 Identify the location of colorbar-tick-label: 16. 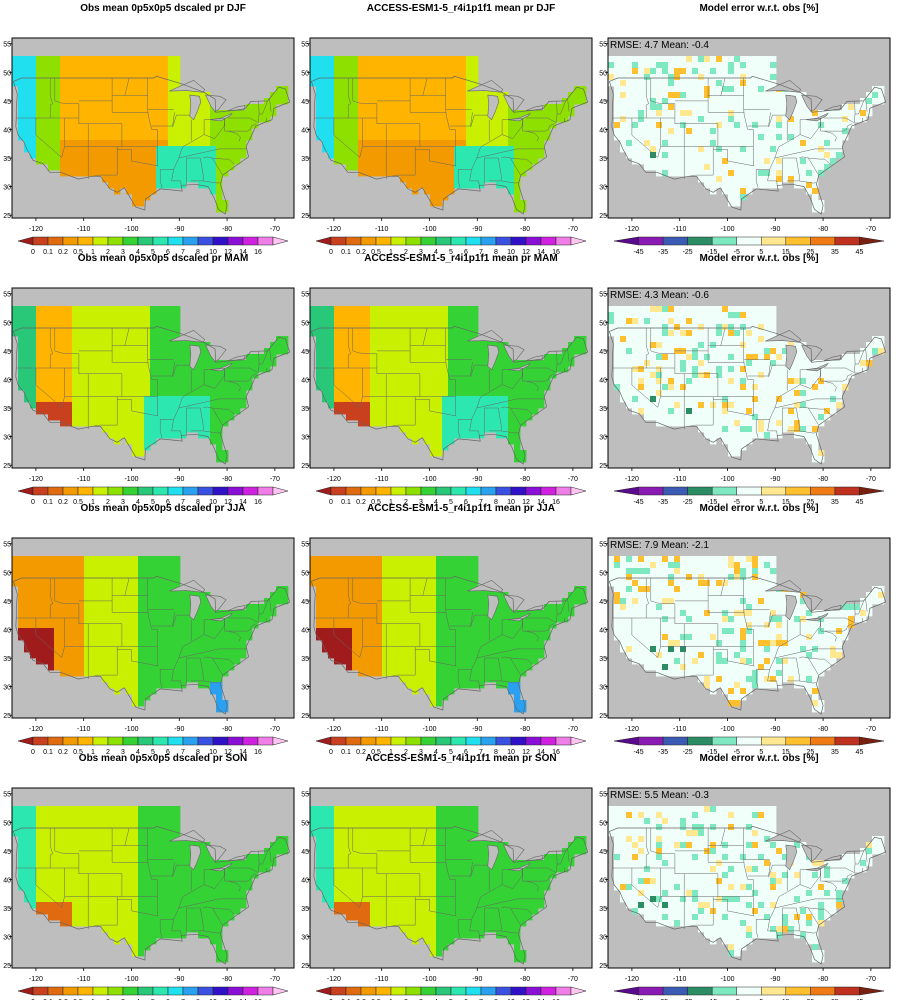
(556, 252).